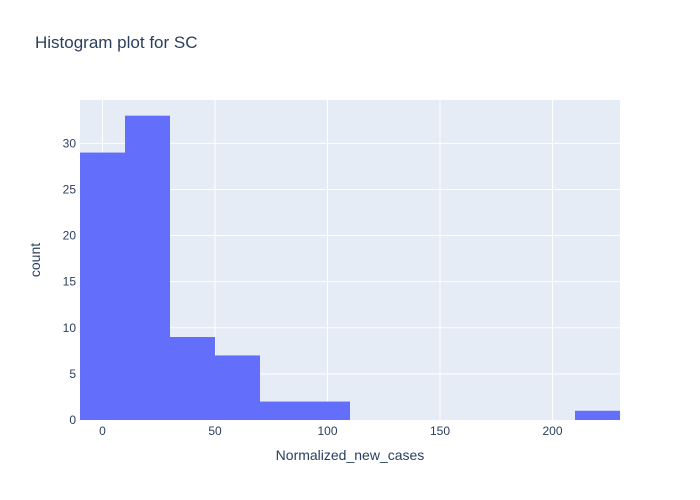 This screenshot has height=500, width=700. Describe the element at coordinates (102, 431) in the screenshot. I see `x-tick-label: 0` at that location.